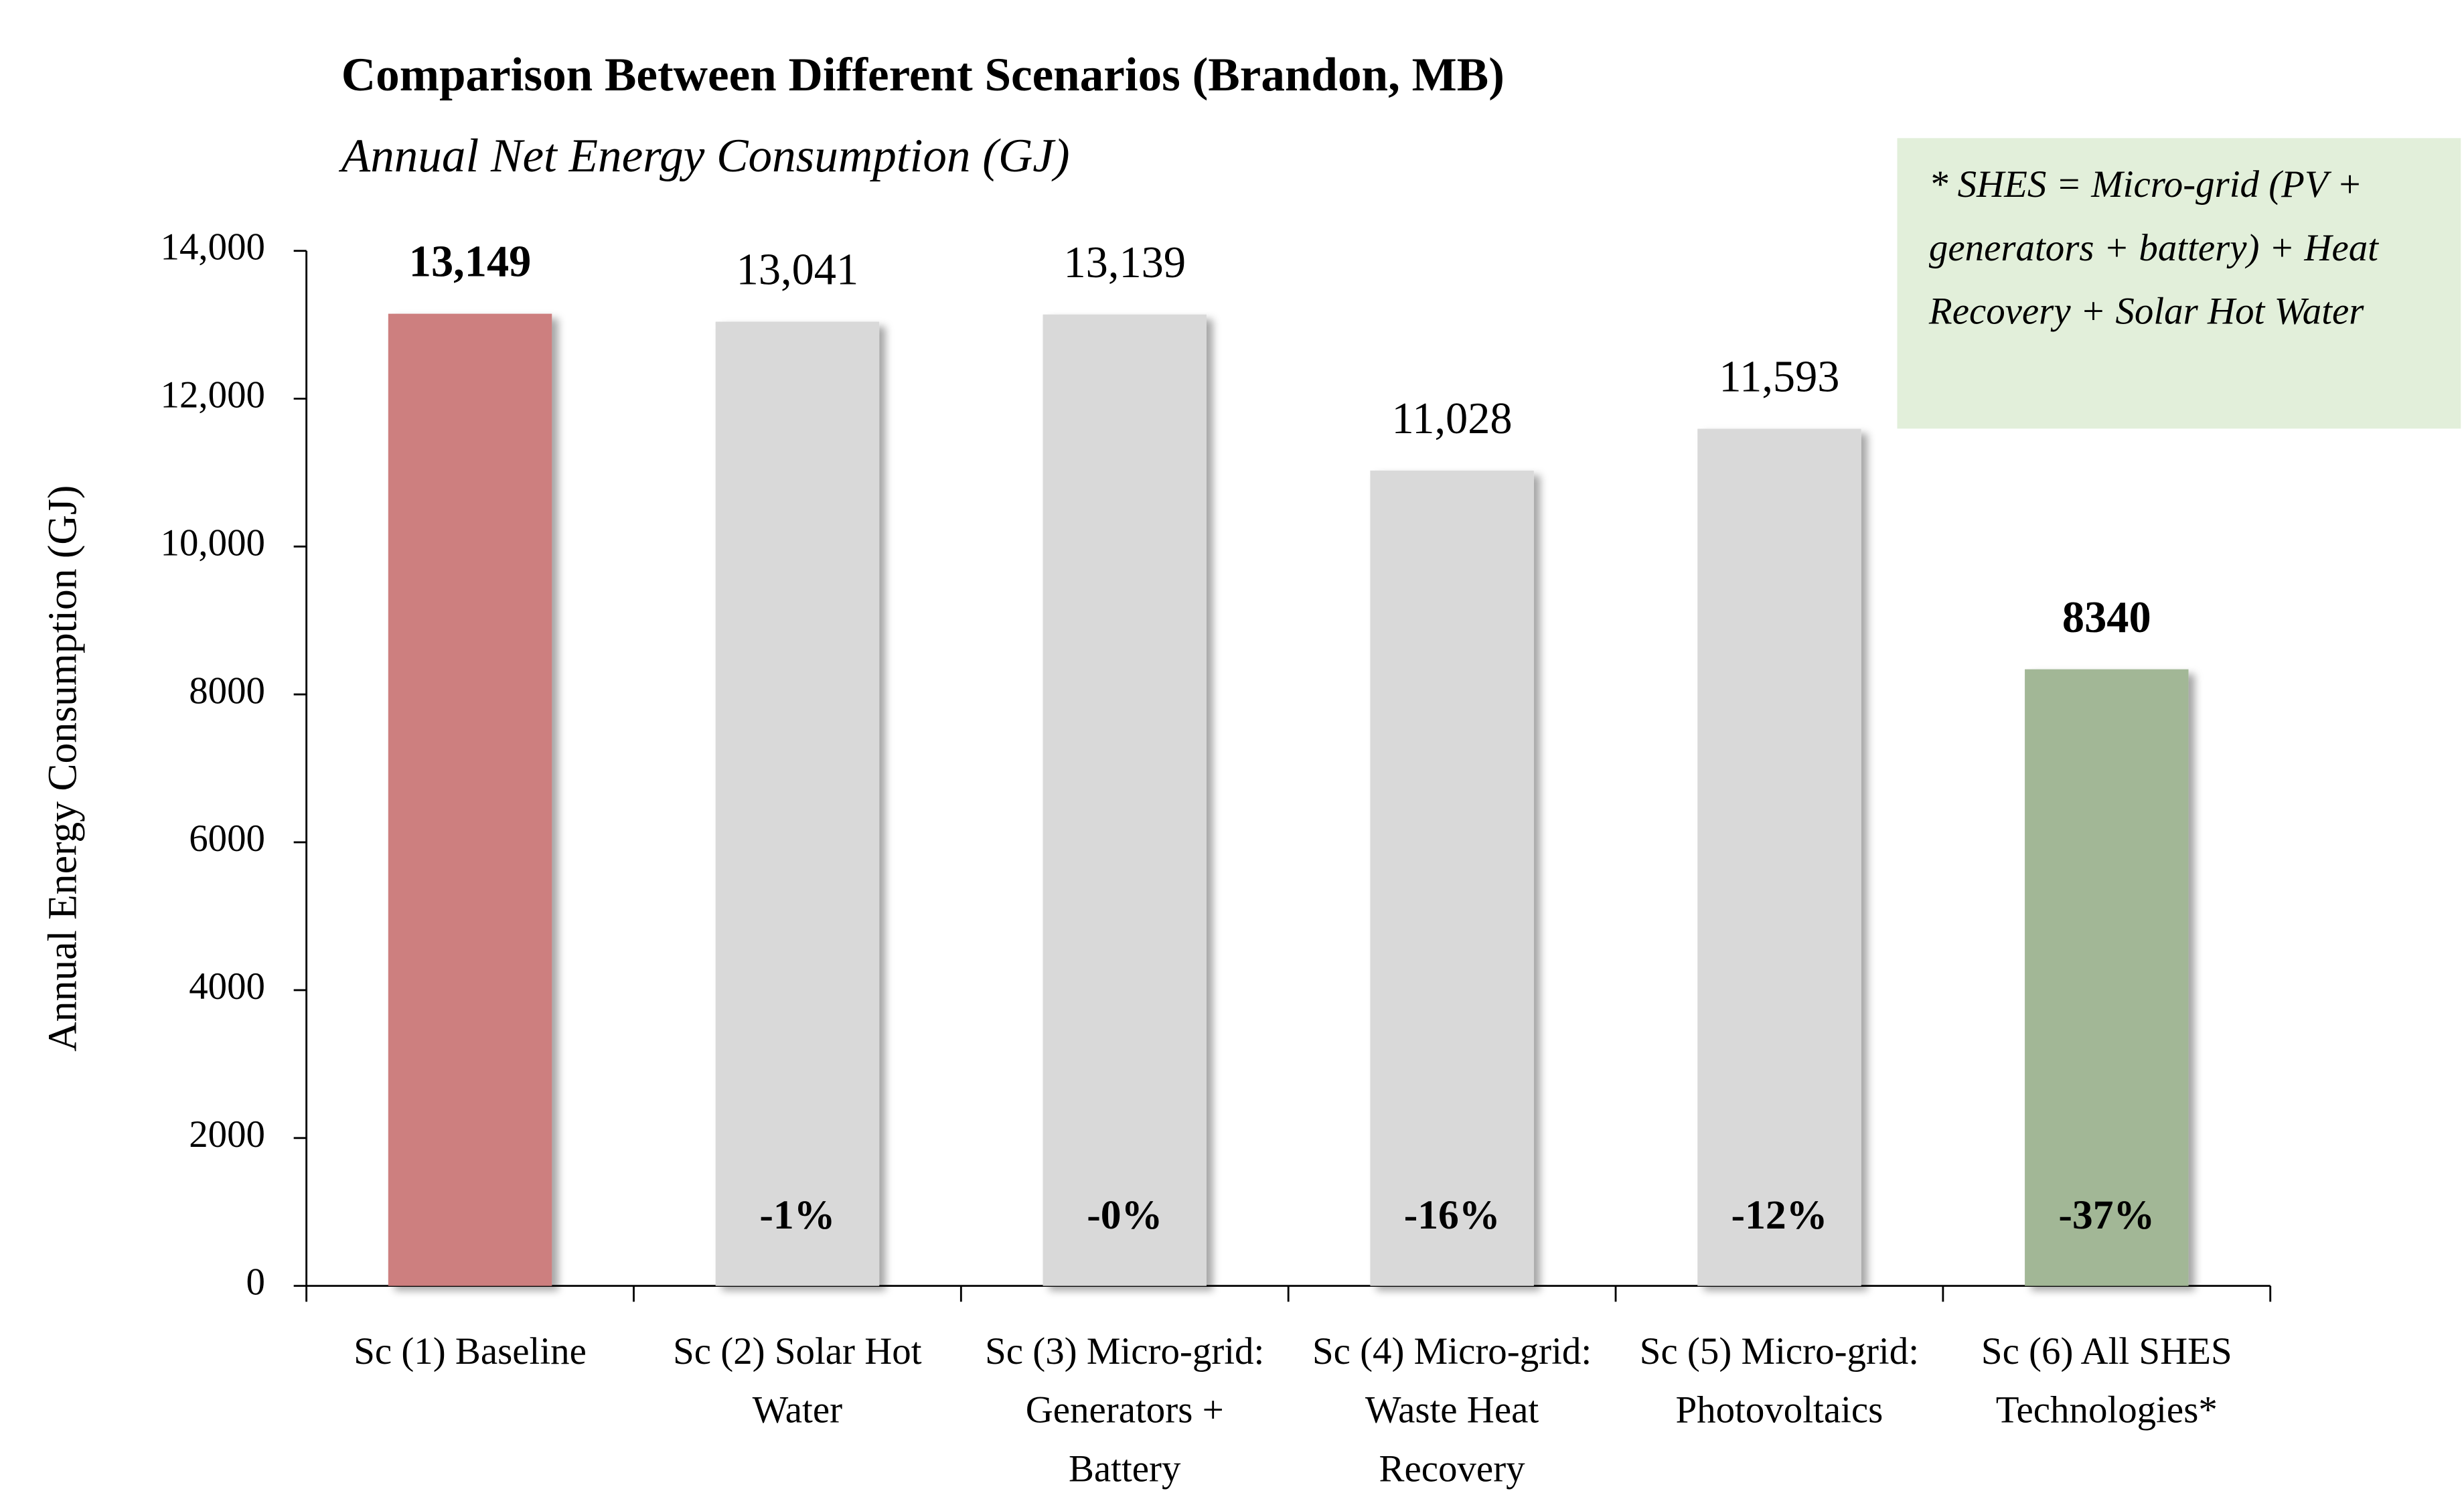 The image size is (2464, 1497). What do you see at coordinates (1124, 262) in the screenshot?
I see `value-label: 13,139` at bounding box center [1124, 262].